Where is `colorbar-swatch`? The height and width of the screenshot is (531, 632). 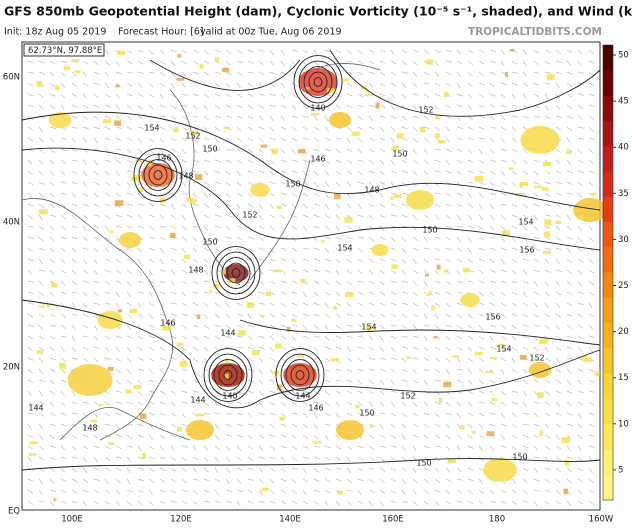
colorbar-swatch is located at coordinates (608, 411).